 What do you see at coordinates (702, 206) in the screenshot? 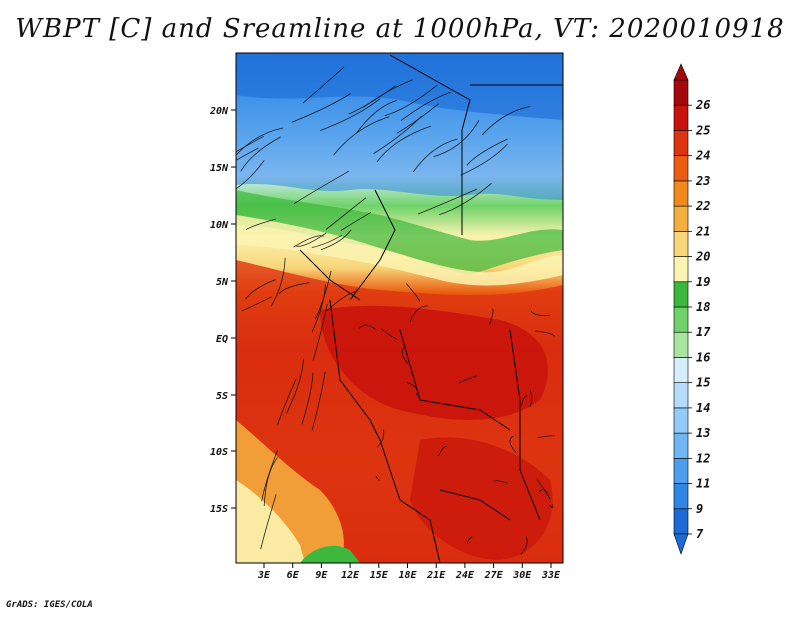
I see `colorbar-label: 22` at bounding box center [702, 206].